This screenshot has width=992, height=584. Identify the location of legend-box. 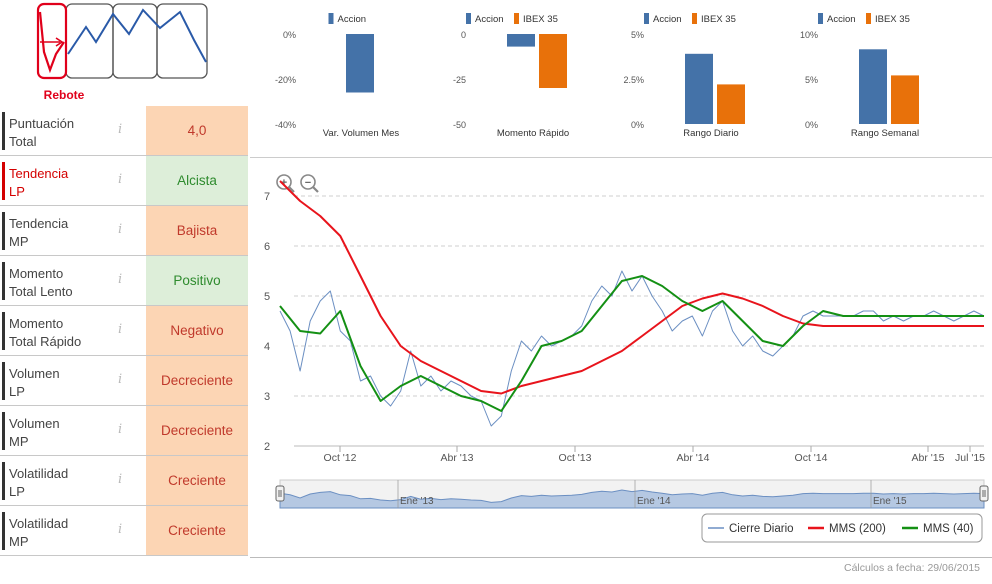
(842, 528).